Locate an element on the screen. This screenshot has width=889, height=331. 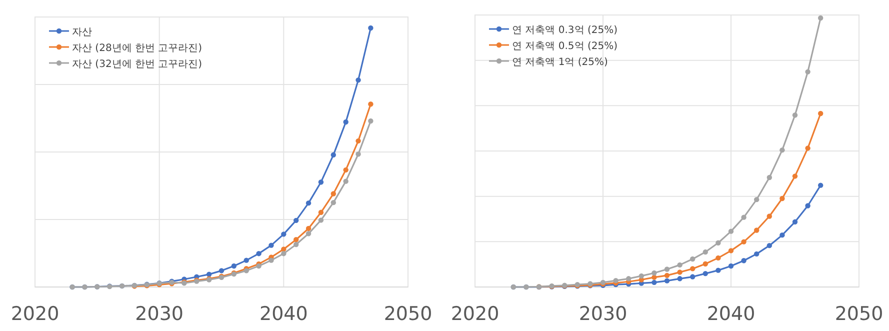
legend-item: 자산 is located at coordinates (70, 32).